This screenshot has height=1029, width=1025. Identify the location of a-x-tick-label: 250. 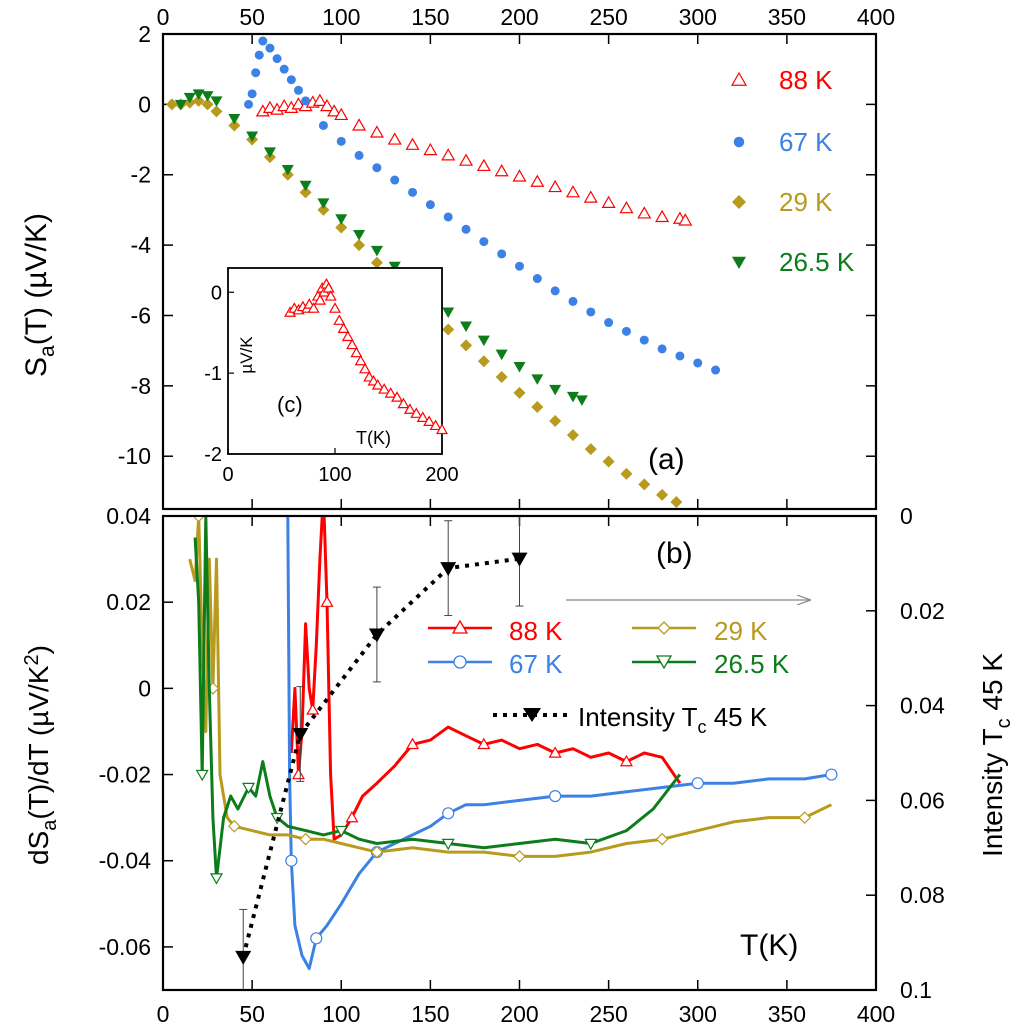
(608, 17).